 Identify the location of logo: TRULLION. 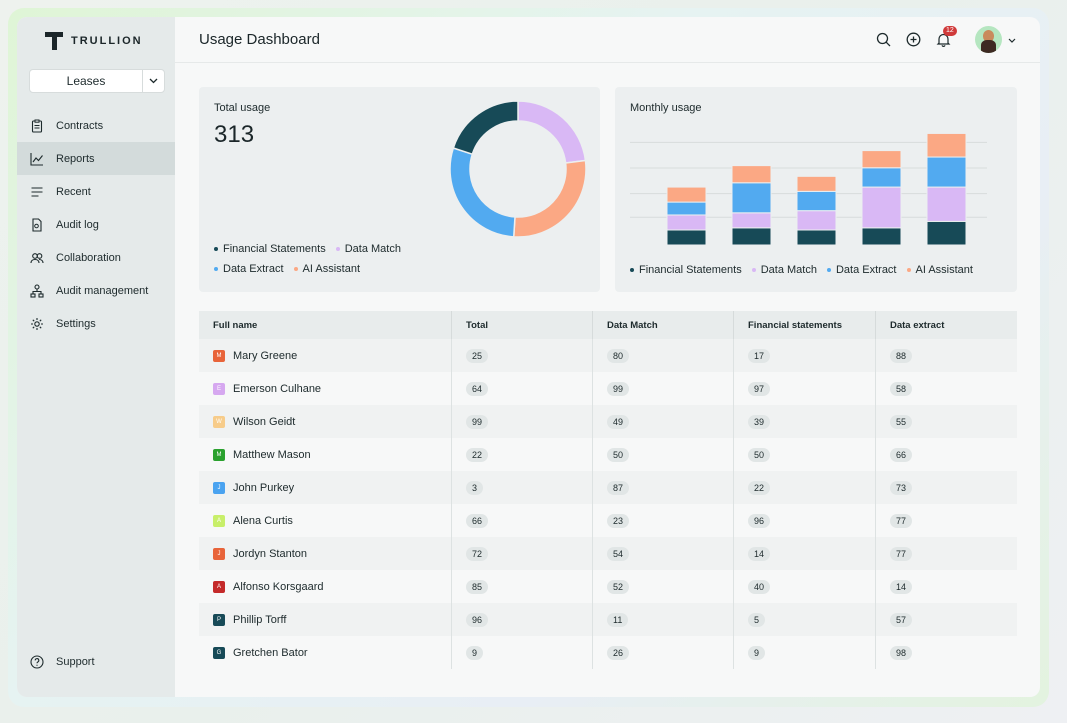
(94, 41).